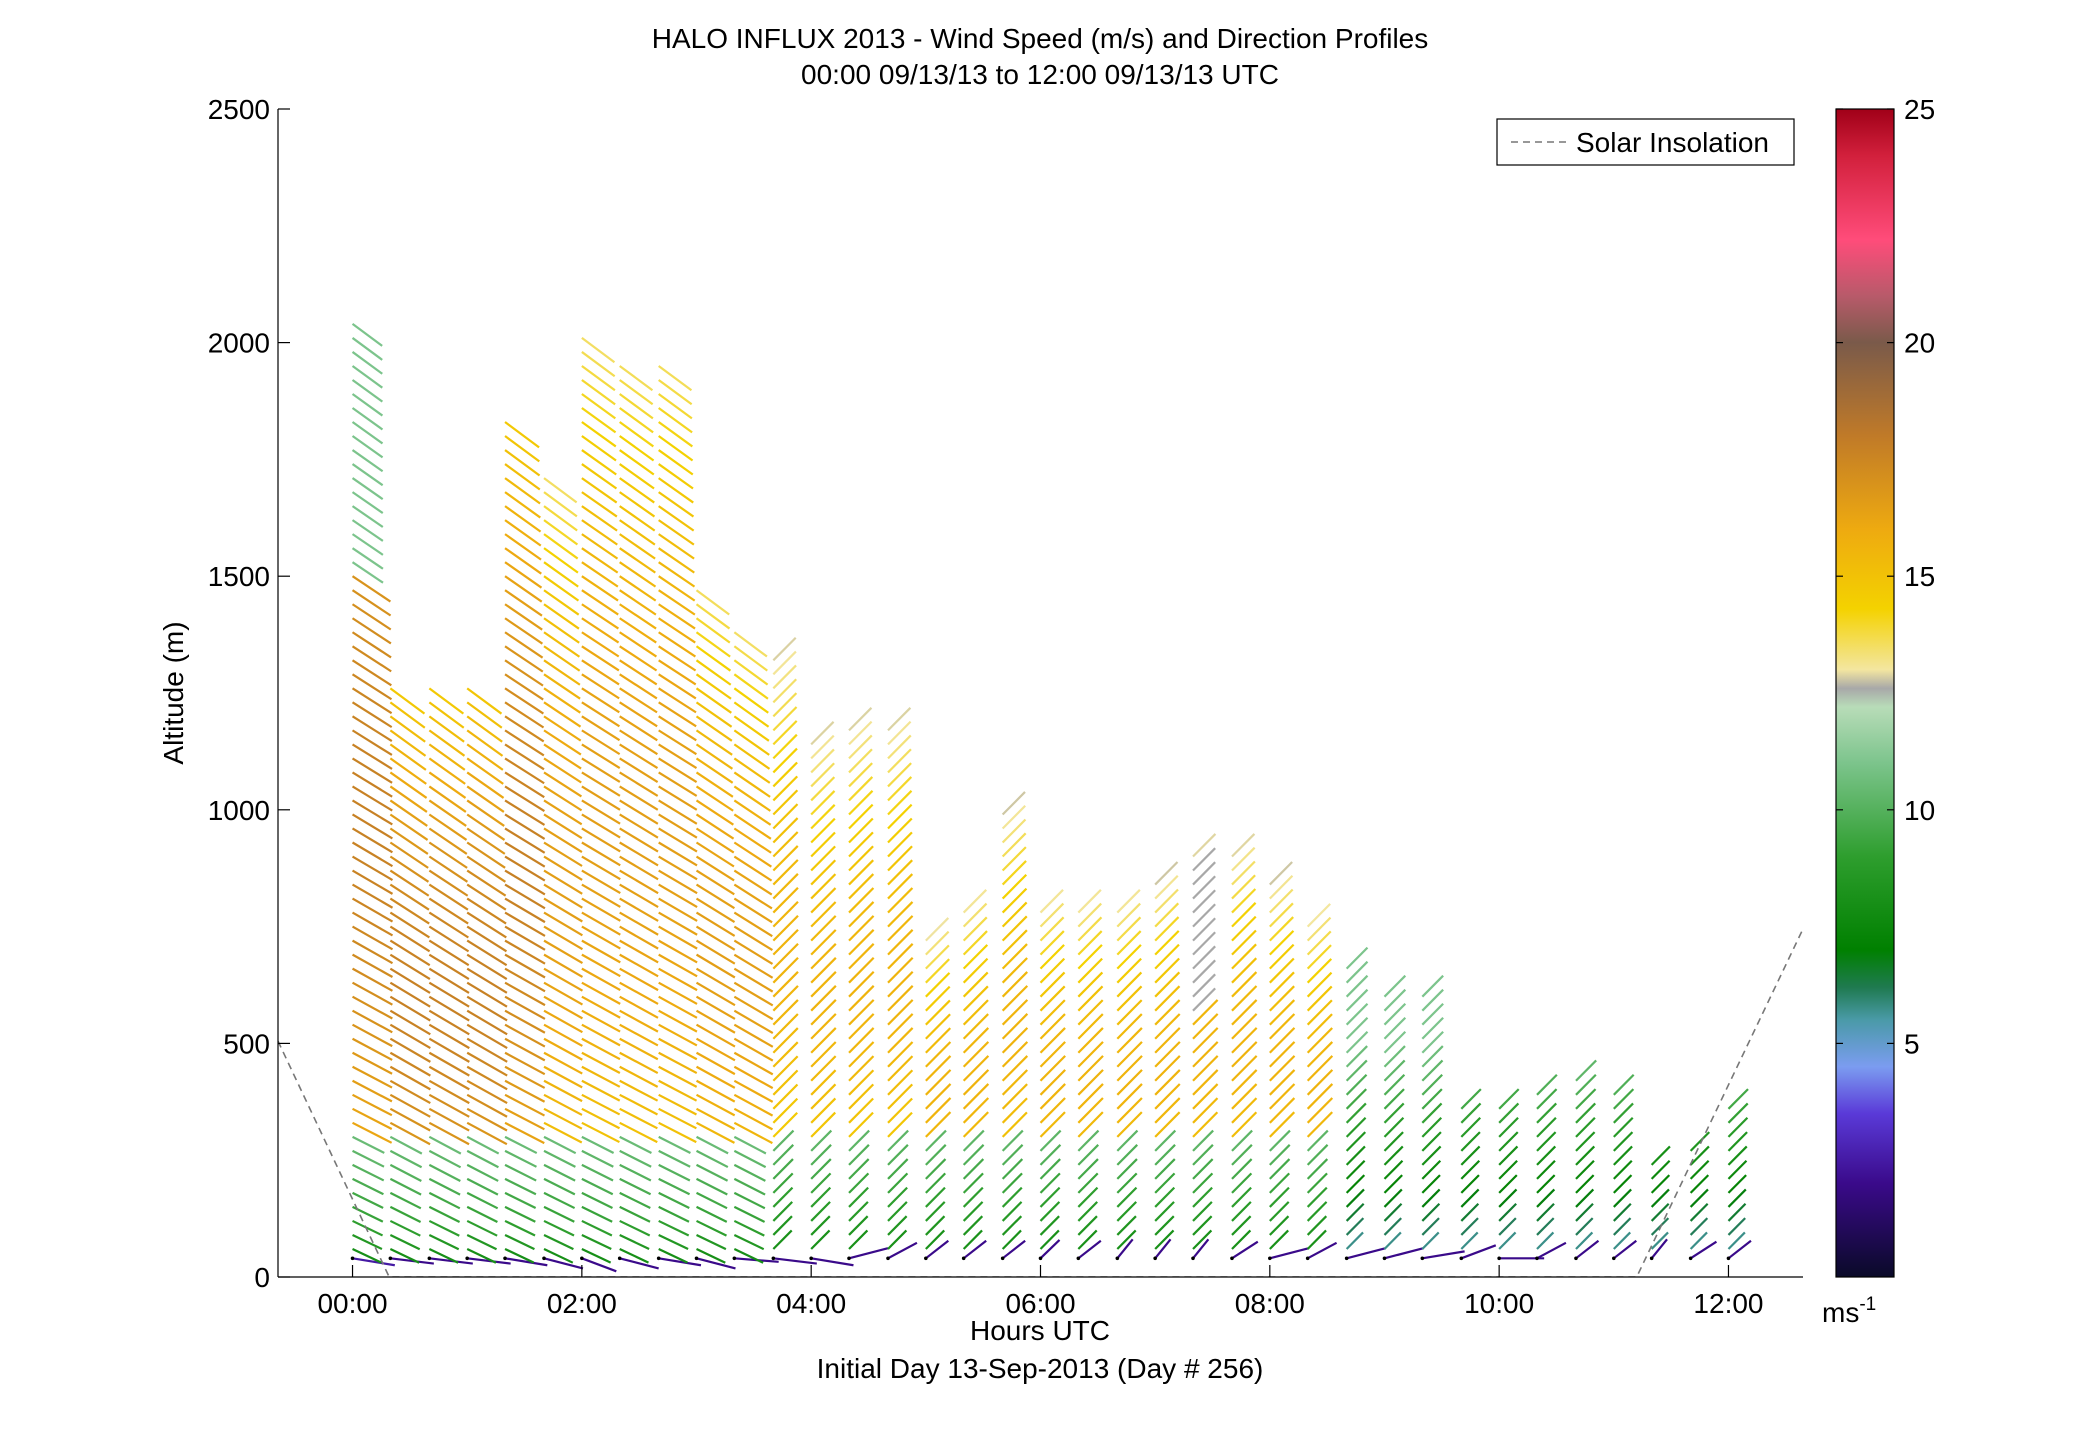 Image resolution: width=2098 pixels, height=1430 pixels. What do you see at coordinates (1499, 1303) in the screenshot?
I see `x-tick-label: 10:00` at bounding box center [1499, 1303].